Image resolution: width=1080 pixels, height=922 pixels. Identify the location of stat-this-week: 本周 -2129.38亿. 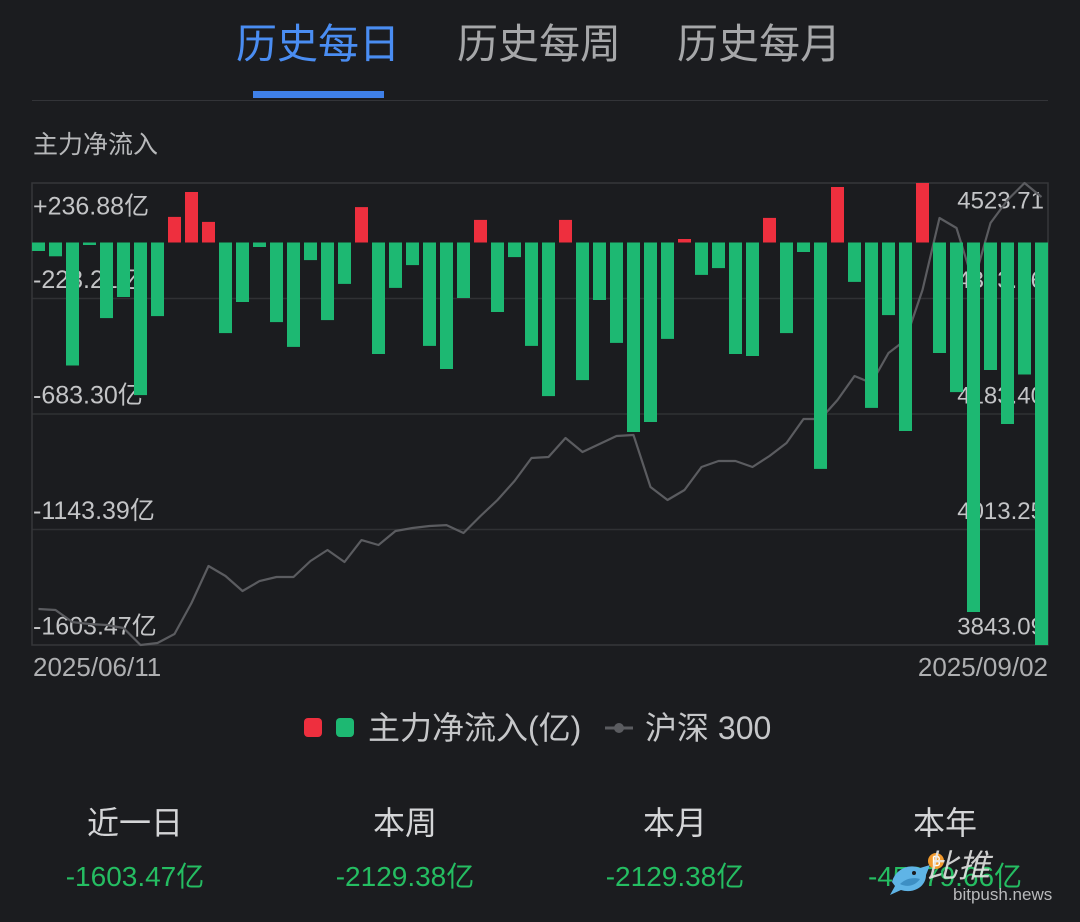
(405, 848).